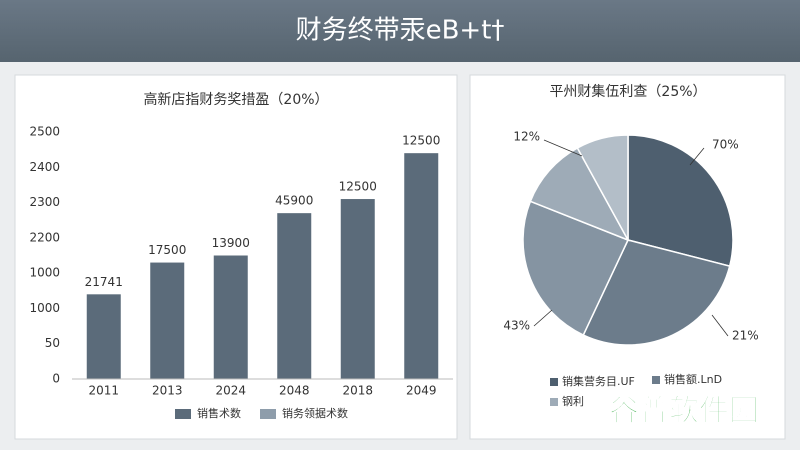 This screenshot has height=450, width=800. Describe the element at coordinates (725, 145) in the screenshot. I see `slice-annotation: 70%` at that location.